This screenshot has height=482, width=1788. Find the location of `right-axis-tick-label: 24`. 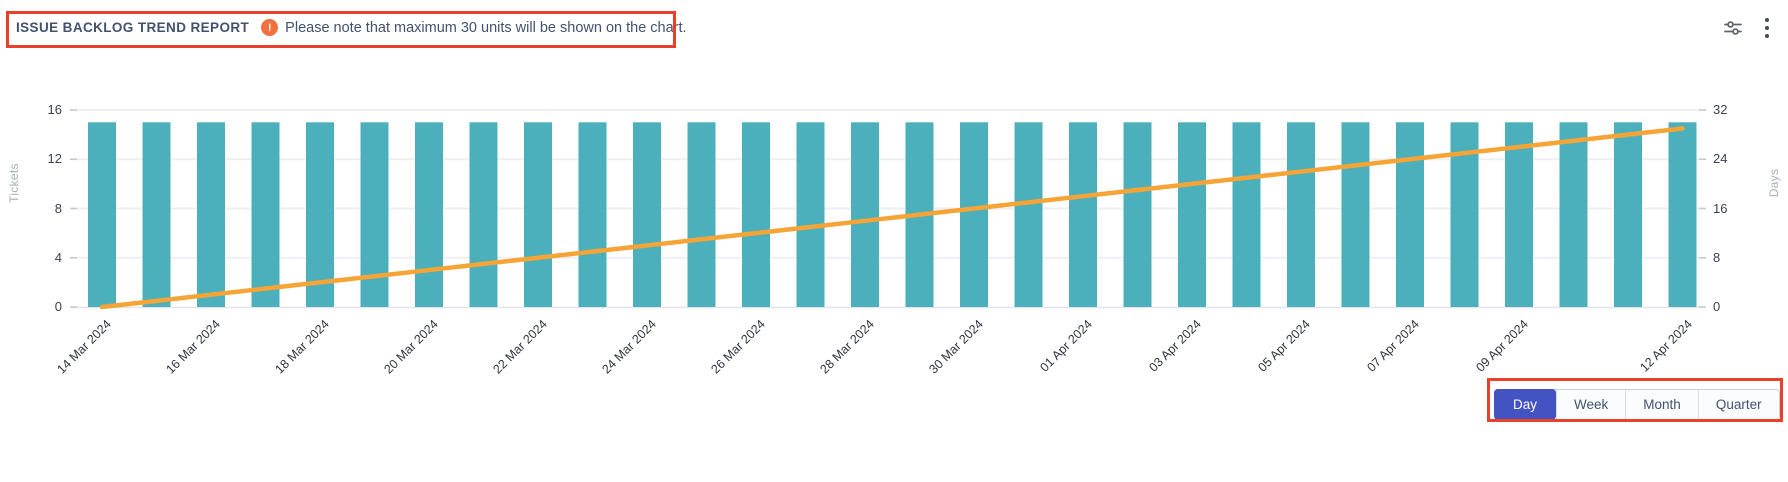

right-axis-tick-label: 24 is located at coordinates (1720, 159).